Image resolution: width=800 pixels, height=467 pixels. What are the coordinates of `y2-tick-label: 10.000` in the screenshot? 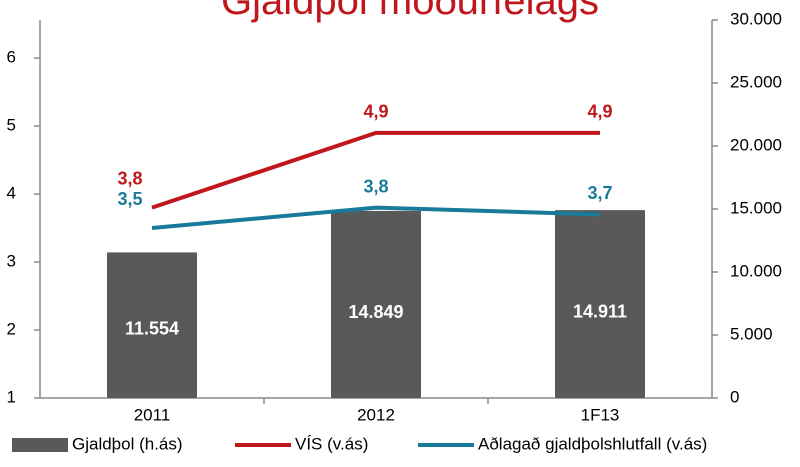 It's located at (756, 270).